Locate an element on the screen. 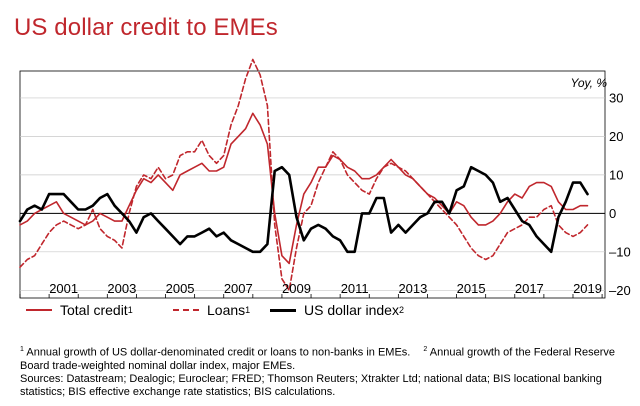  x-tick-label: 2003 is located at coordinates (121, 288).